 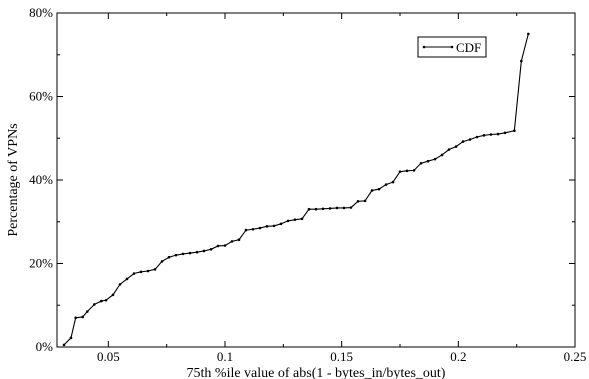 What do you see at coordinates (341, 356) in the screenshot?
I see `x-tick-label: 0.15` at bounding box center [341, 356].